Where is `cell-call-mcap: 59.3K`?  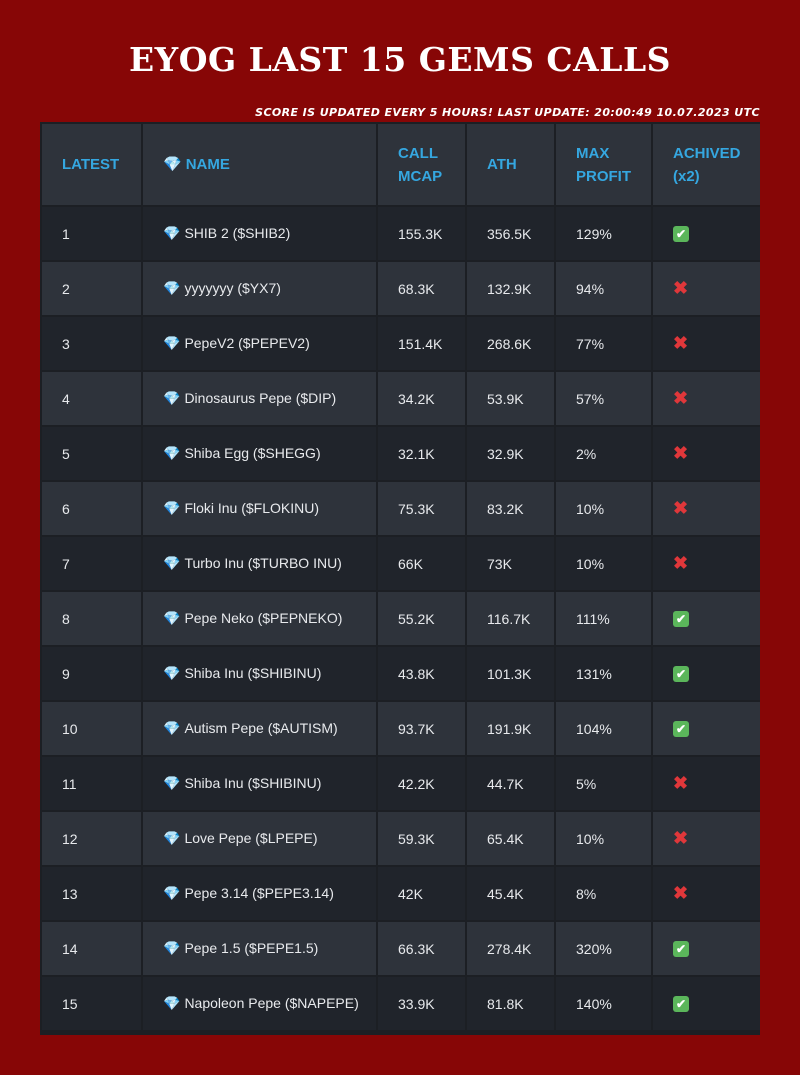 cell-call-mcap: 59.3K is located at coordinates (421, 838).